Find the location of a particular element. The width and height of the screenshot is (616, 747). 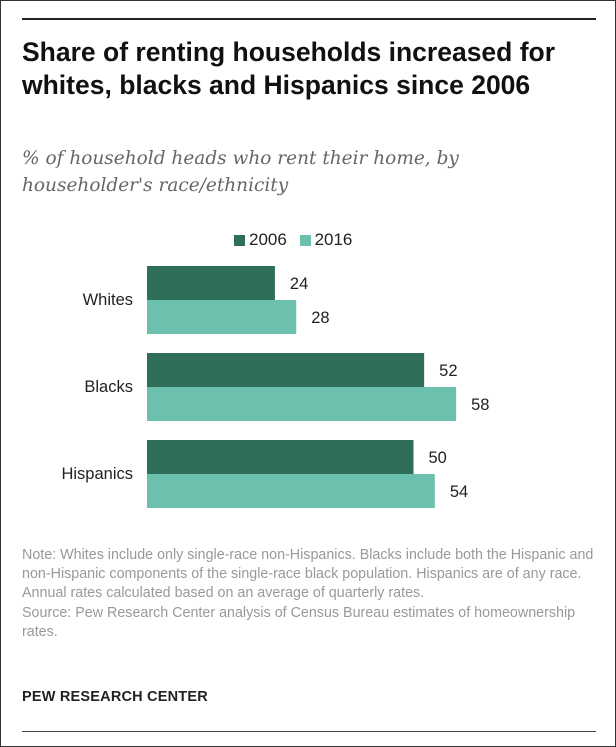

data-label-blacks-2016: 58 is located at coordinates (480, 405).